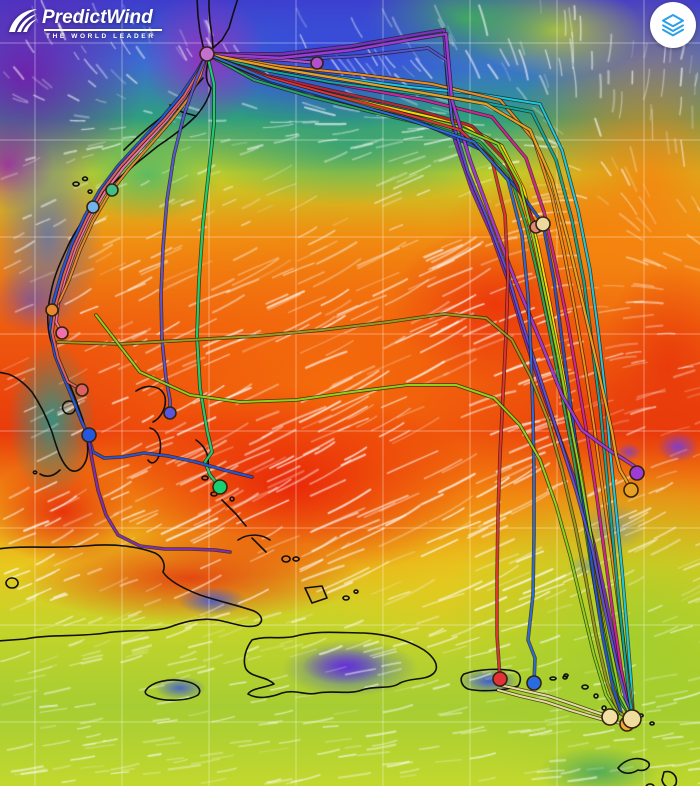  Describe the element at coordinates (350, 788) in the screenshot. I see `bottom-bar` at that location.